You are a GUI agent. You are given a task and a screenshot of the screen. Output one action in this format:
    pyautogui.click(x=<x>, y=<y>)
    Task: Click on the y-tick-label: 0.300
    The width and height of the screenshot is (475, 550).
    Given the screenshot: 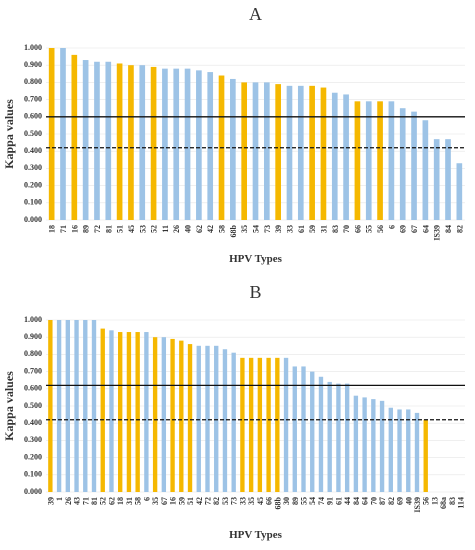 What is the action you would take?
    pyautogui.click(x=33, y=439)
    